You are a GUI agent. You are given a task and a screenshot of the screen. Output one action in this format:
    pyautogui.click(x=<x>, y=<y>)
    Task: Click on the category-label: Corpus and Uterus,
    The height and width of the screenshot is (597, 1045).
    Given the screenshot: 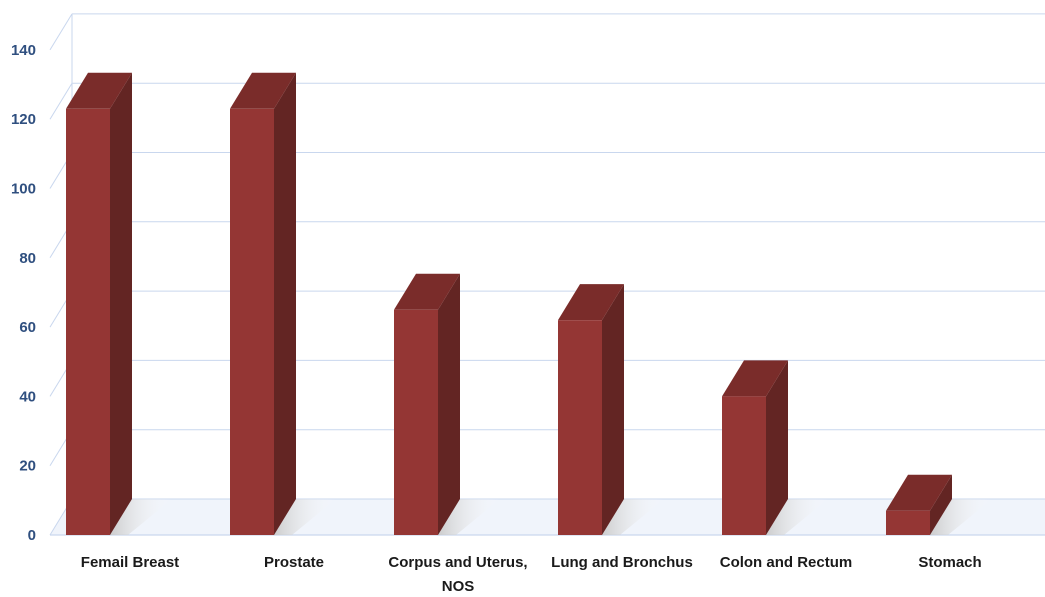 What is the action you would take?
    pyautogui.click(x=457, y=562)
    